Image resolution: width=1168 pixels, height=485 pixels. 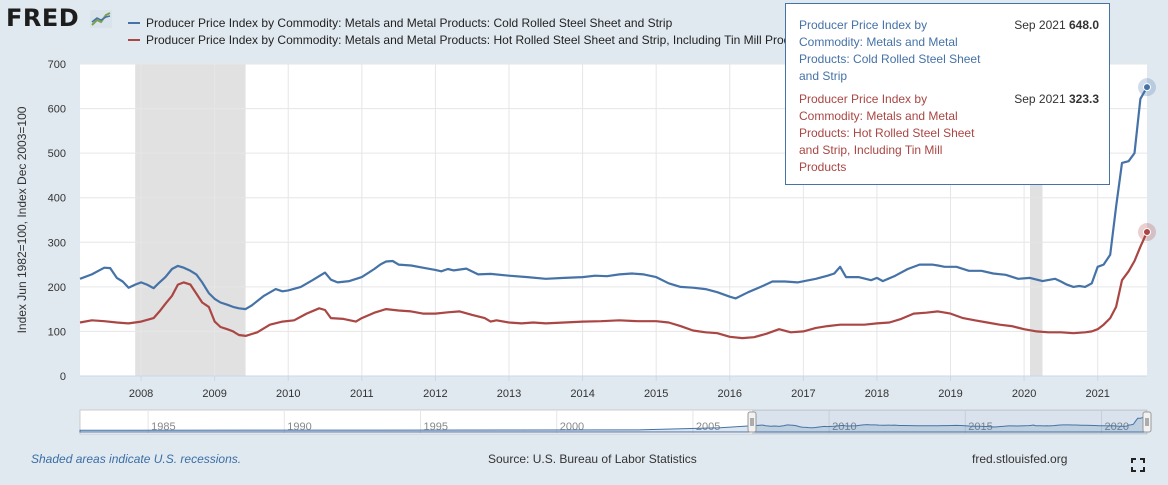 What do you see at coordinates (844, 427) in the screenshot?
I see `navigator-tick-label: 2010` at bounding box center [844, 427].